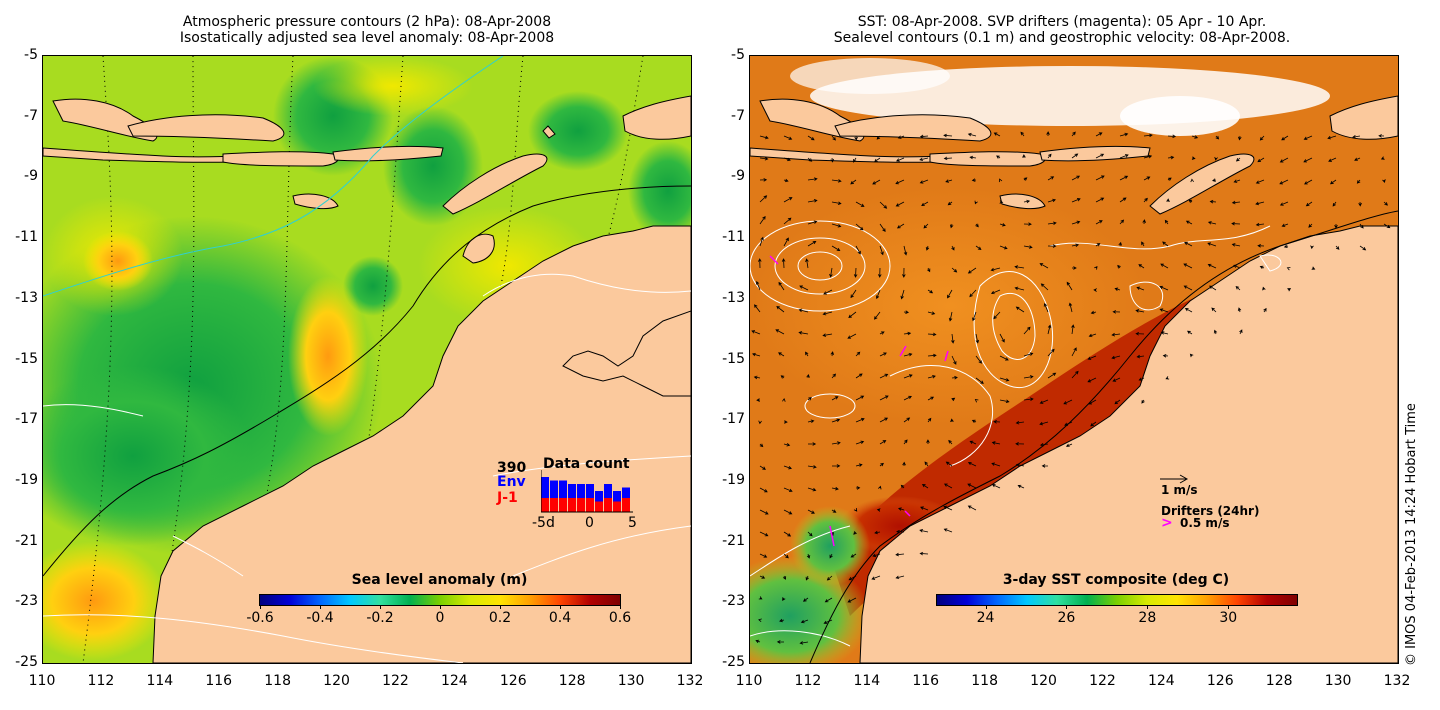 Image resolution: width=1440 pixels, height=710 pixels. Describe the element at coordinates (620, 618) in the screenshot. I see `colorbar-tick: 0.6` at that location.